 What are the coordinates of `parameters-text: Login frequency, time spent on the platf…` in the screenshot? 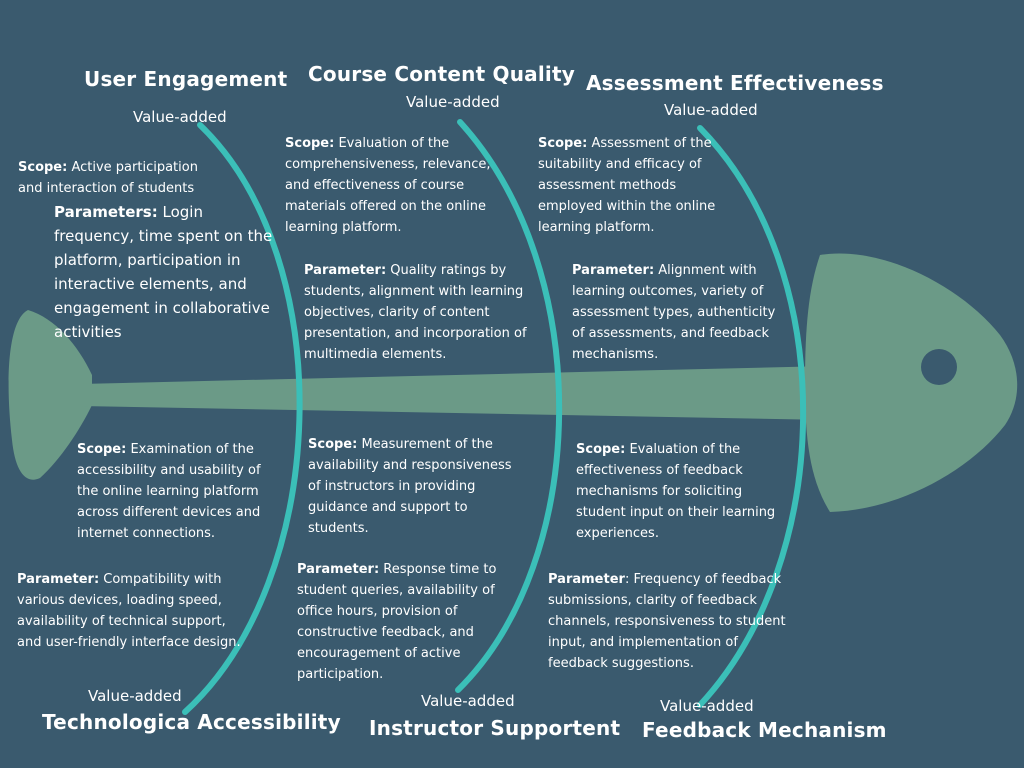 It's located at (163, 272).